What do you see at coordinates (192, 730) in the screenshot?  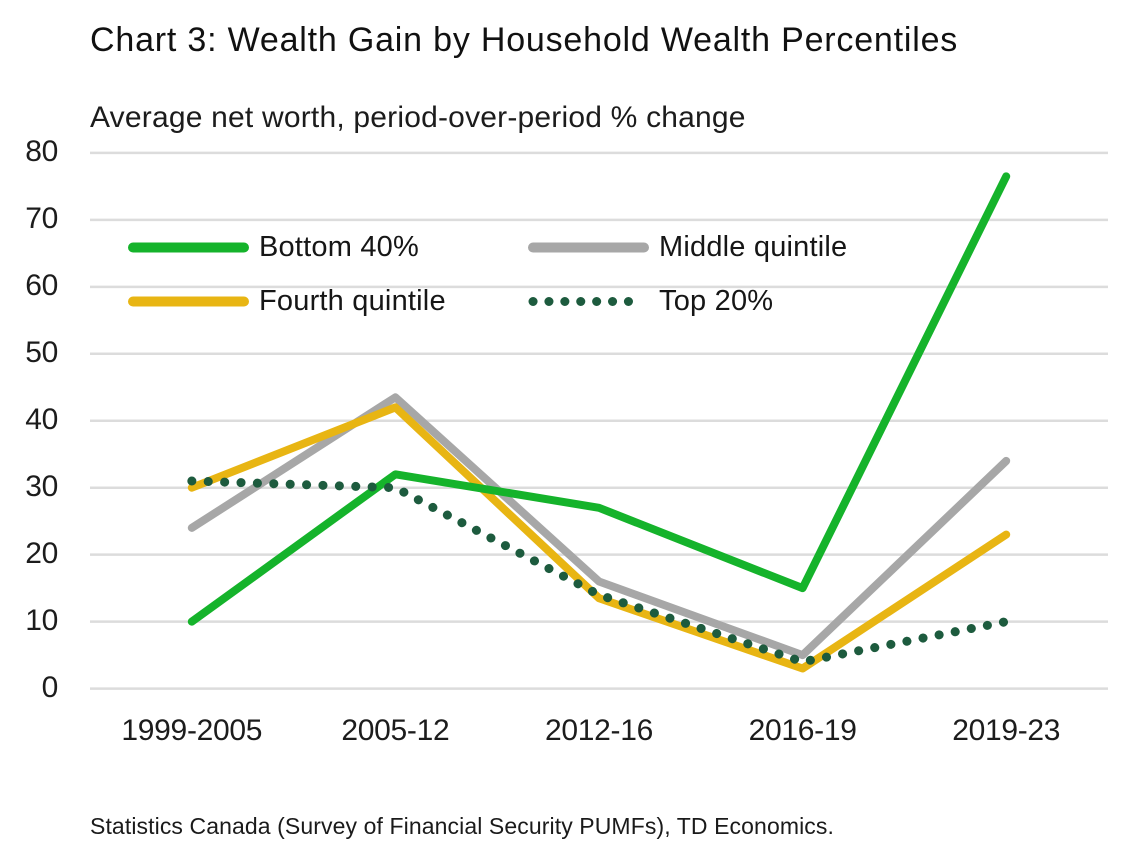 I see `x-tick-label: 1999-2005` at bounding box center [192, 730].